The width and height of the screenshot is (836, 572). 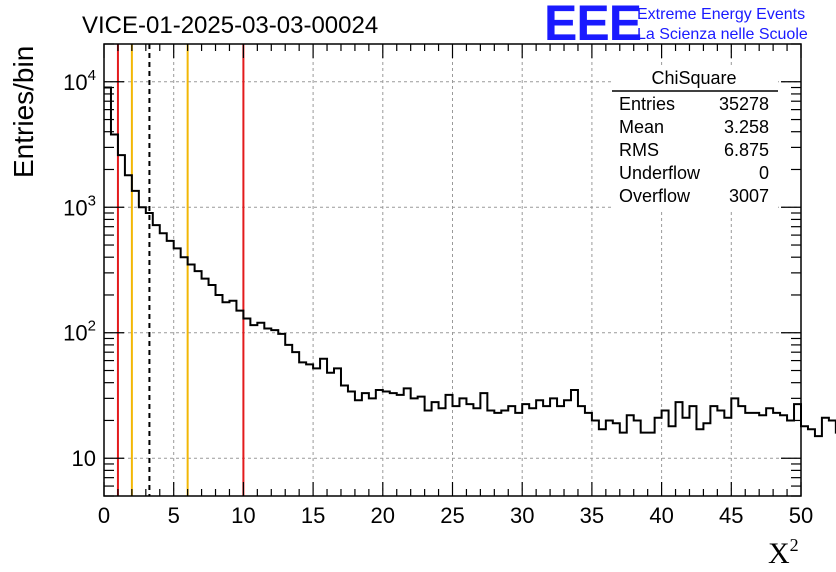 I want to click on x-tick-label: 45, so click(x=731, y=515).